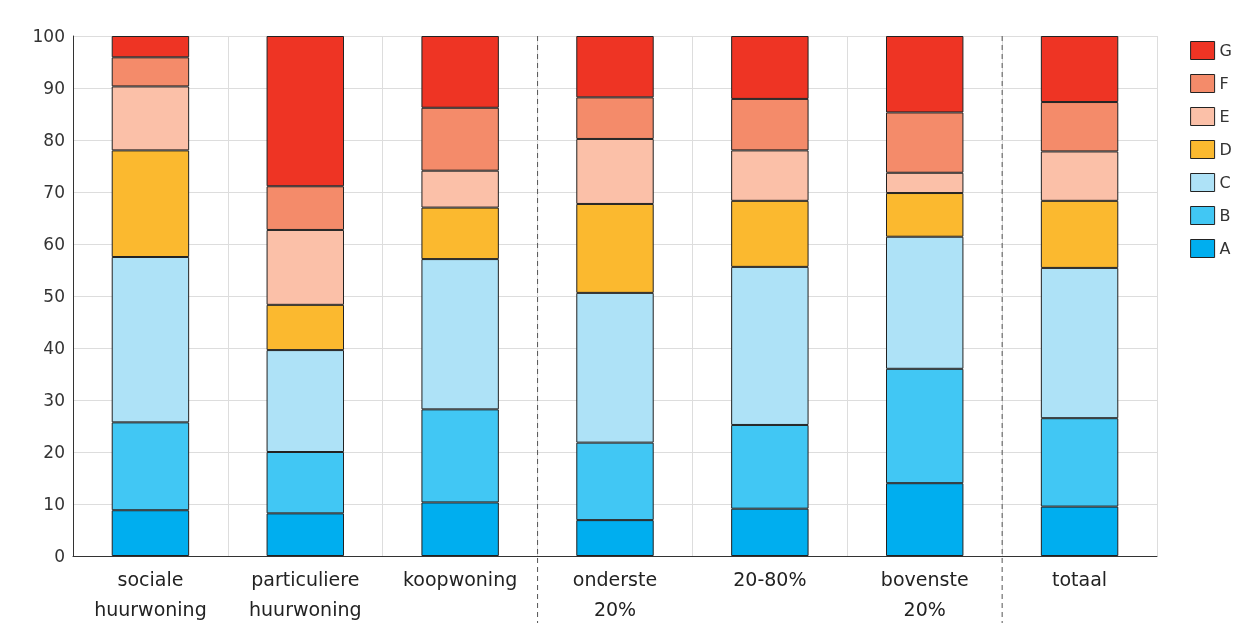 The image size is (1255, 639). Describe the element at coordinates (305, 594) in the screenshot. I see `x-tick-label: particuliere huurwoning` at that location.